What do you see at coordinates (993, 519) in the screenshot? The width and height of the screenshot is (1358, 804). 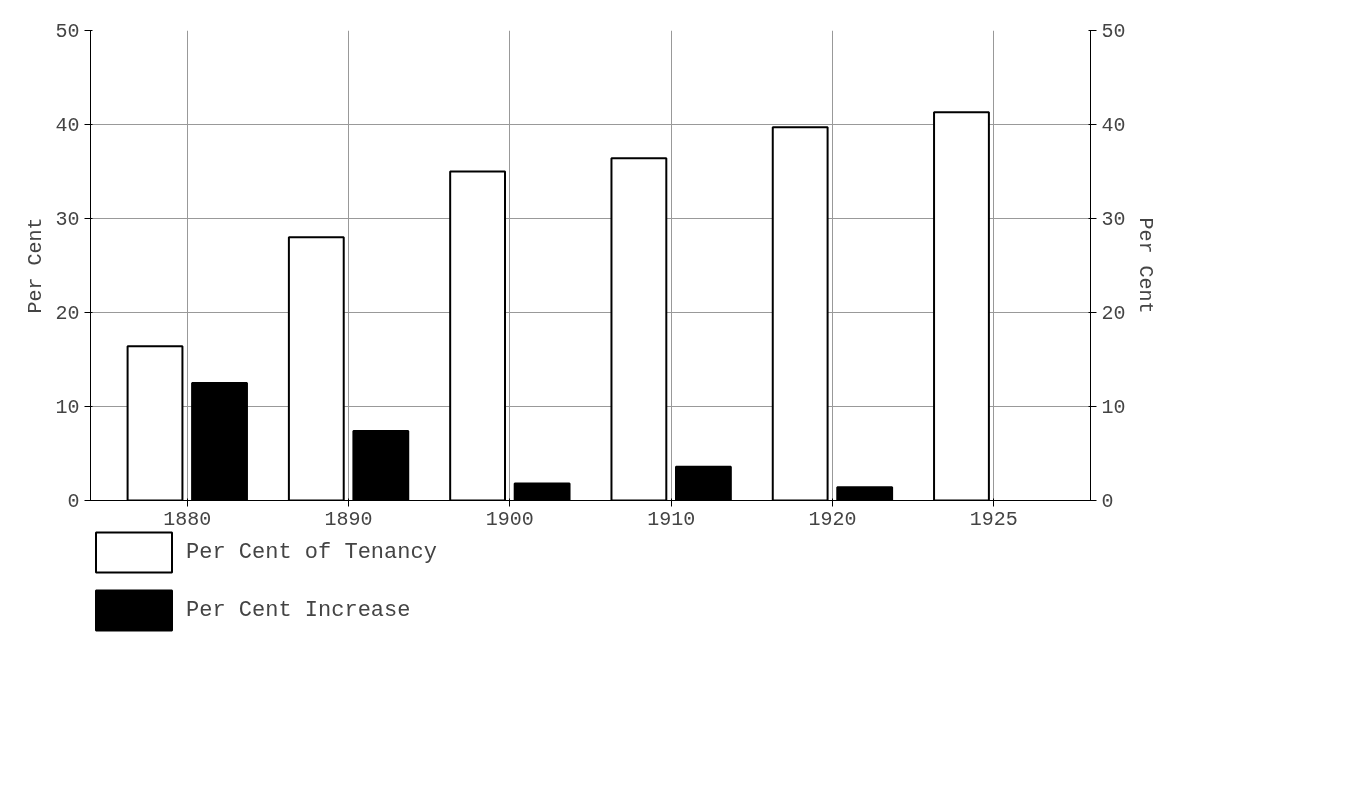 I see `x-tick-label: 1925` at bounding box center [993, 519].